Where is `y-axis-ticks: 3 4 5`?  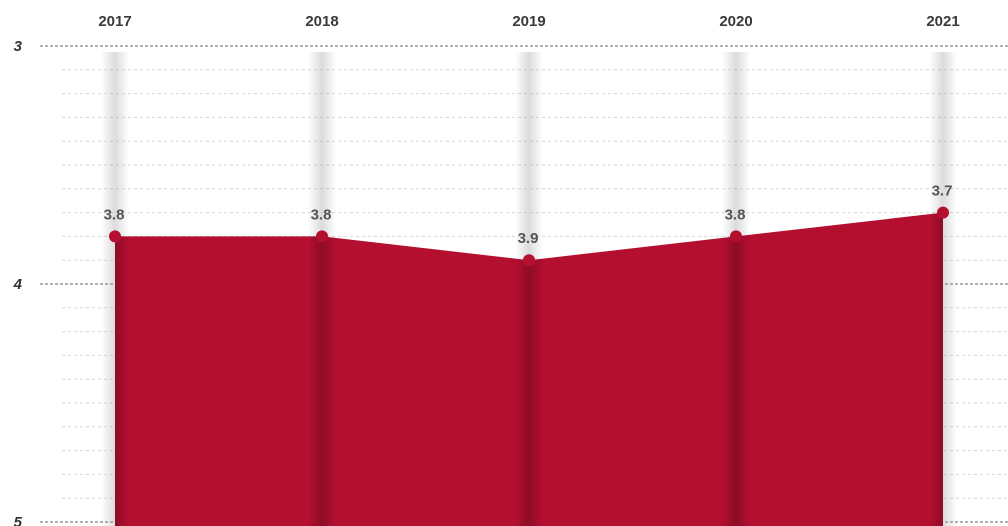
y-axis-ticks: 3 4 5 is located at coordinates (18, 282).